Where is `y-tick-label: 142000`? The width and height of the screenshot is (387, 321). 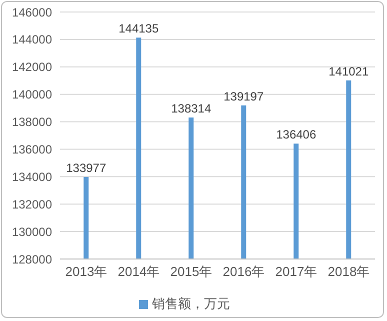
y-tick-label: 142000 is located at coordinates (32, 67).